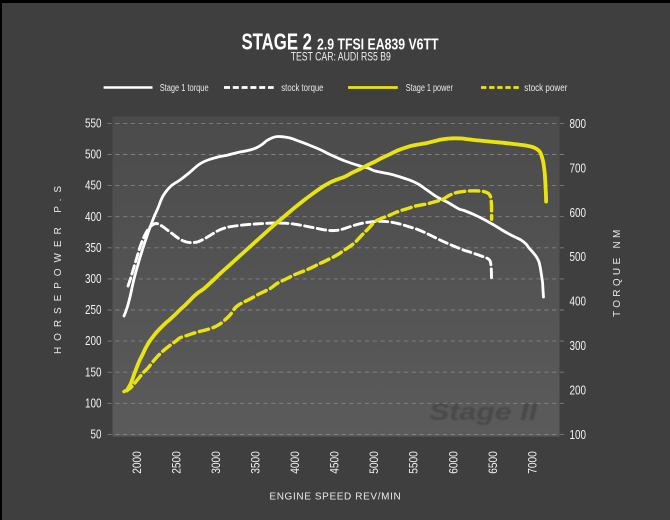 The image size is (670, 520). What do you see at coordinates (93, 124) in the screenshot?
I see `svg-text: 550` at bounding box center [93, 124].